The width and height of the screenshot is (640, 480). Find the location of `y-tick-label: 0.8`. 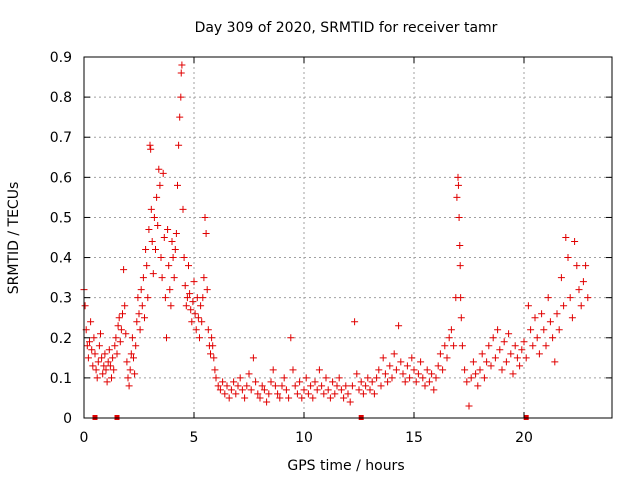

y-tick-label: 0.8 is located at coordinates (61, 98).